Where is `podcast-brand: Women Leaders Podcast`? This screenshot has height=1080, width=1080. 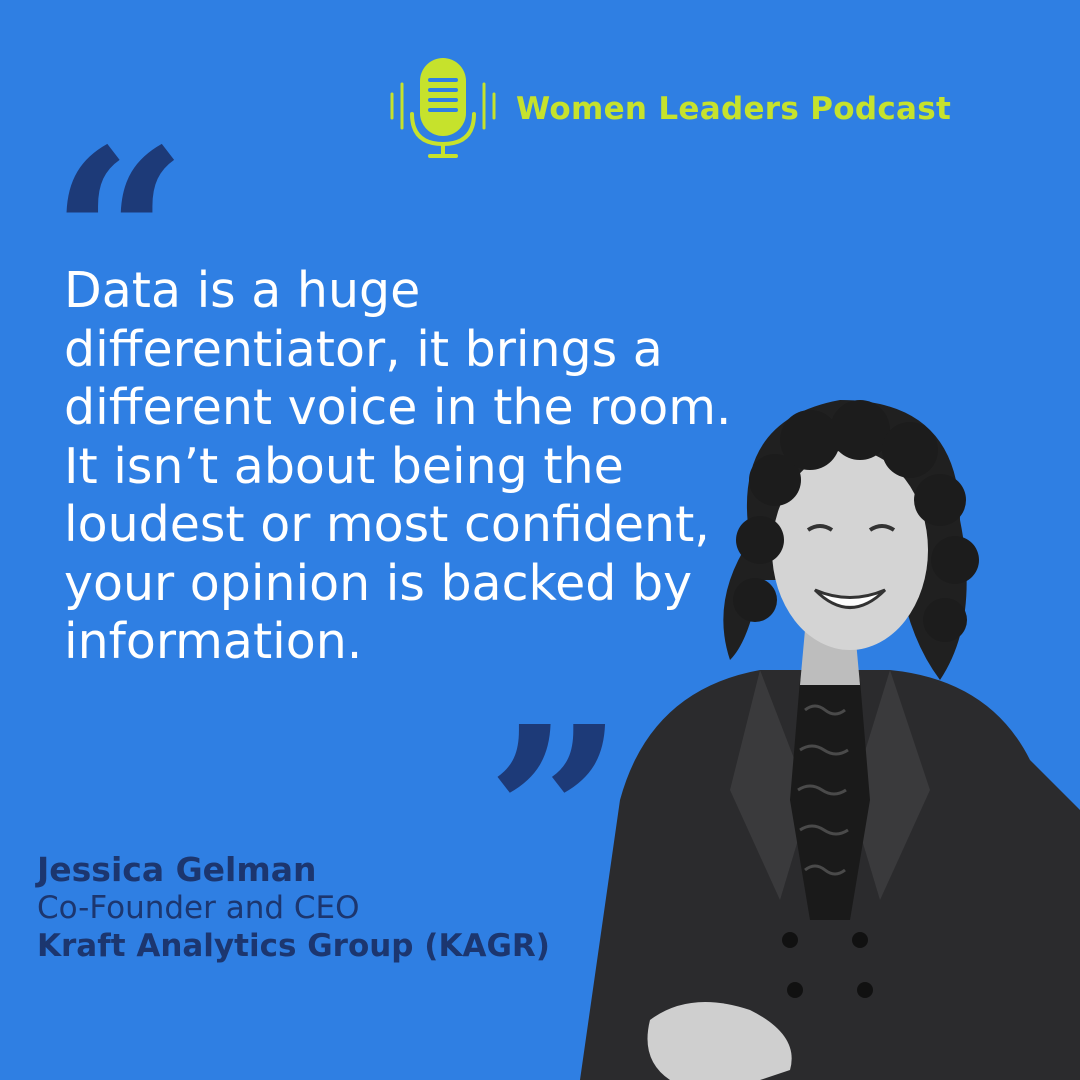
podcast-brand: Women Leaders Podcast is located at coordinates (669, 109).